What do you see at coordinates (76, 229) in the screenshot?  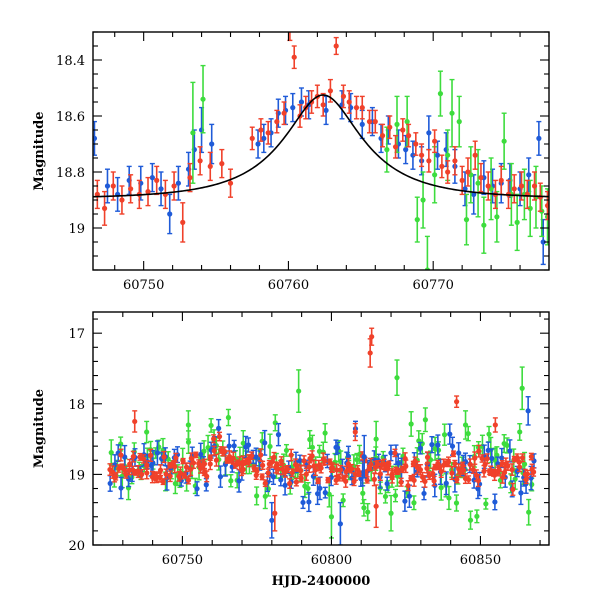 I see `y-tick-label: 19` at bounding box center [76, 229].